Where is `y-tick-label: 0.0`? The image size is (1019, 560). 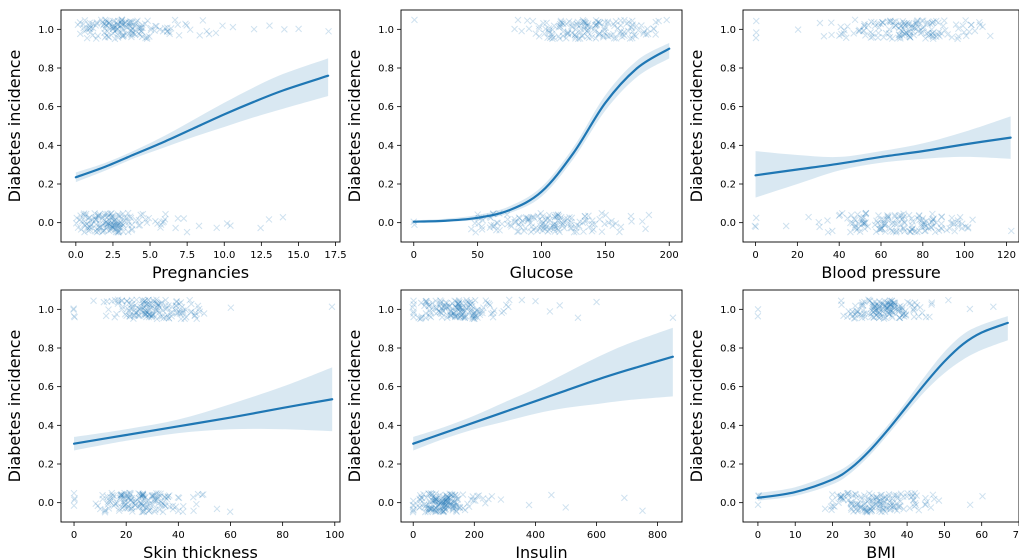 y-tick-label: 0.0 is located at coordinates (728, 223).